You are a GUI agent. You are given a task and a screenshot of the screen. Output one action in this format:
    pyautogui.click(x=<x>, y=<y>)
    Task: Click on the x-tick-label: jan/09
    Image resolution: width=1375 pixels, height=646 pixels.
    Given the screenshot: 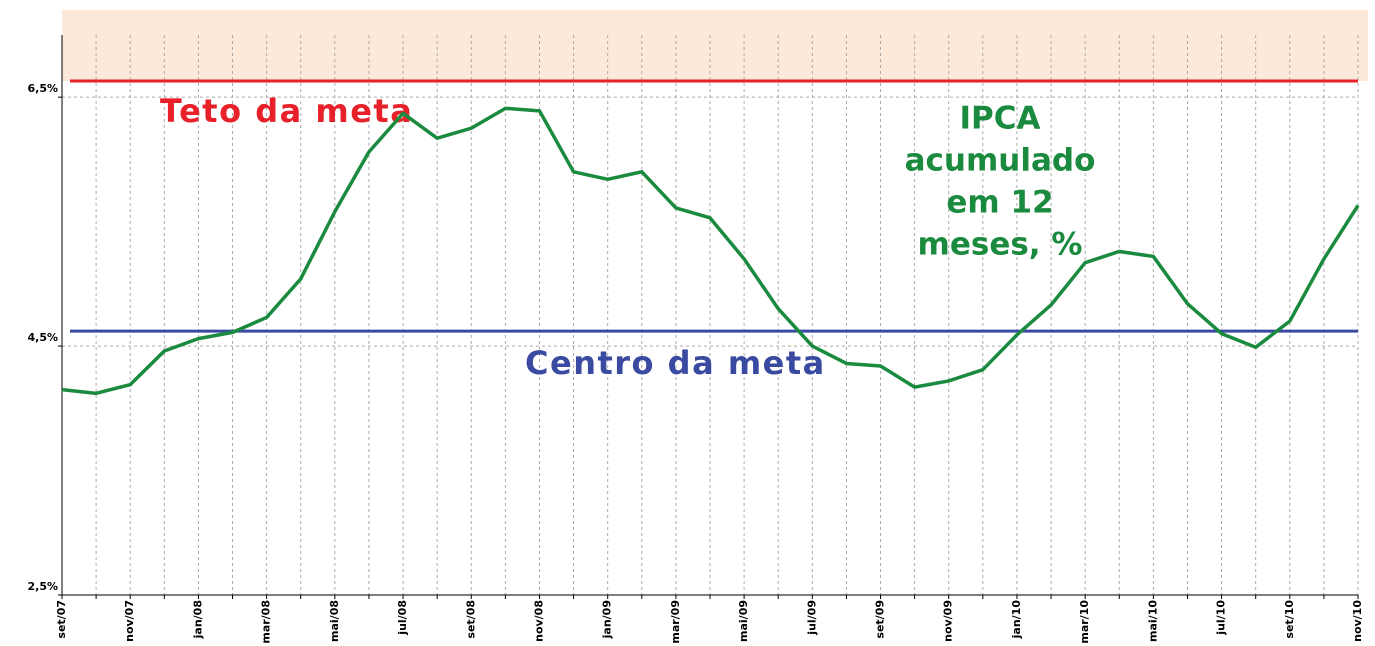 What is the action you would take?
    pyautogui.click(x=607, y=619)
    